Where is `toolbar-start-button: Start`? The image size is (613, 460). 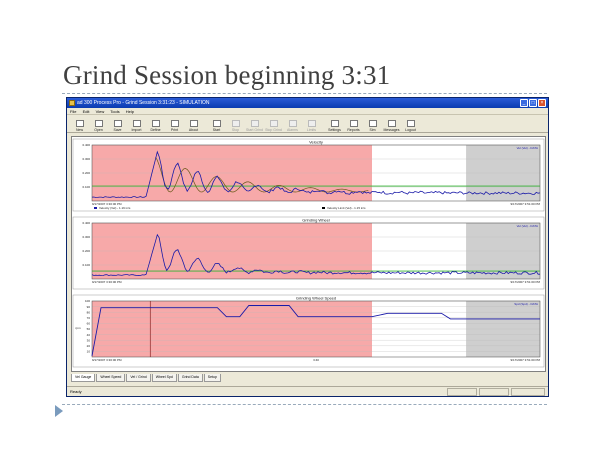 toolbar-start-button: Start is located at coordinates (216, 123).